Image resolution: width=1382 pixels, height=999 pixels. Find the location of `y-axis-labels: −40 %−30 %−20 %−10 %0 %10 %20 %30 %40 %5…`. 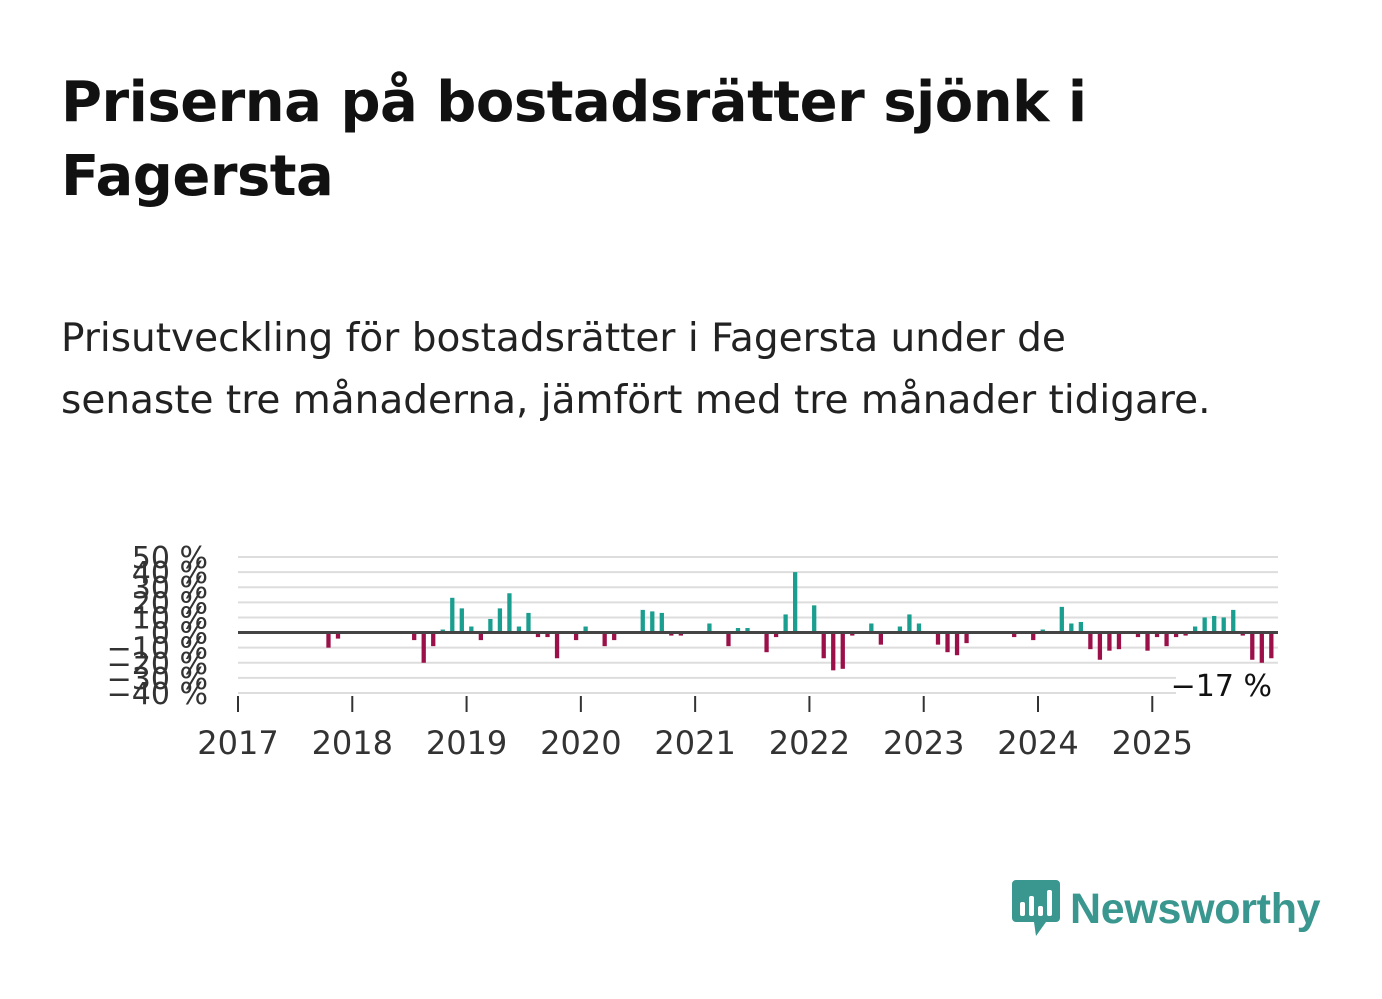

y-axis-labels: −40 %−30 %−20 %−10 %0 %10 %20 %30 %40 %5… is located at coordinates (157, 626).